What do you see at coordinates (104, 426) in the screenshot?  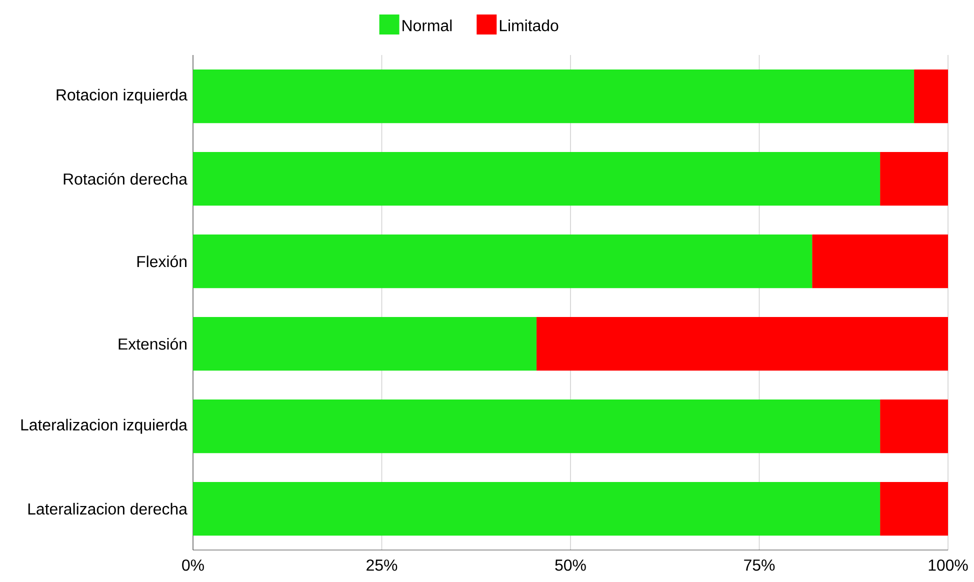 I see `y-tick-label: Lateralizacion izquierda` at bounding box center [104, 426].